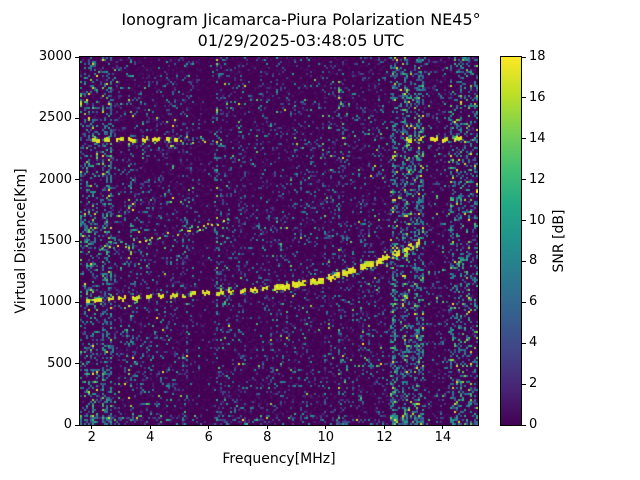 This screenshot has height=480, width=640. I want to click on colorbar-tick-label: 12, so click(537, 179).